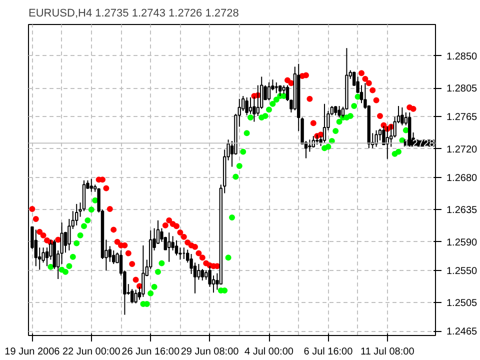 The image size is (480, 360). I want to click on x-tick-label: 6 Jul 16:00, so click(329, 352).